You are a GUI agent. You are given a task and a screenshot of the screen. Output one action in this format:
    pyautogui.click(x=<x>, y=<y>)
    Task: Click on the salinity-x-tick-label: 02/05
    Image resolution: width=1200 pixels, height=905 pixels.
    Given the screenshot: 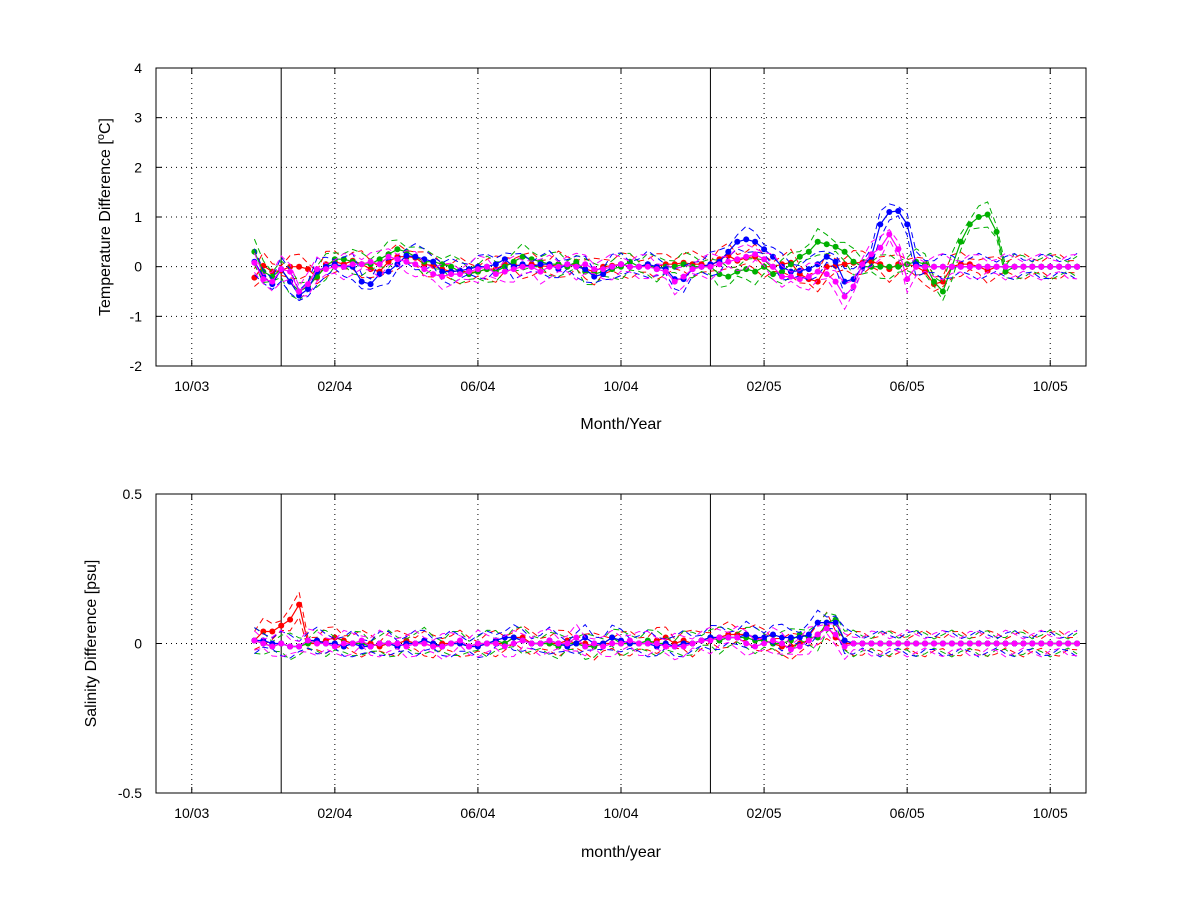 What is the action you would take?
    pyautogui.click(x=764, y=813)
    